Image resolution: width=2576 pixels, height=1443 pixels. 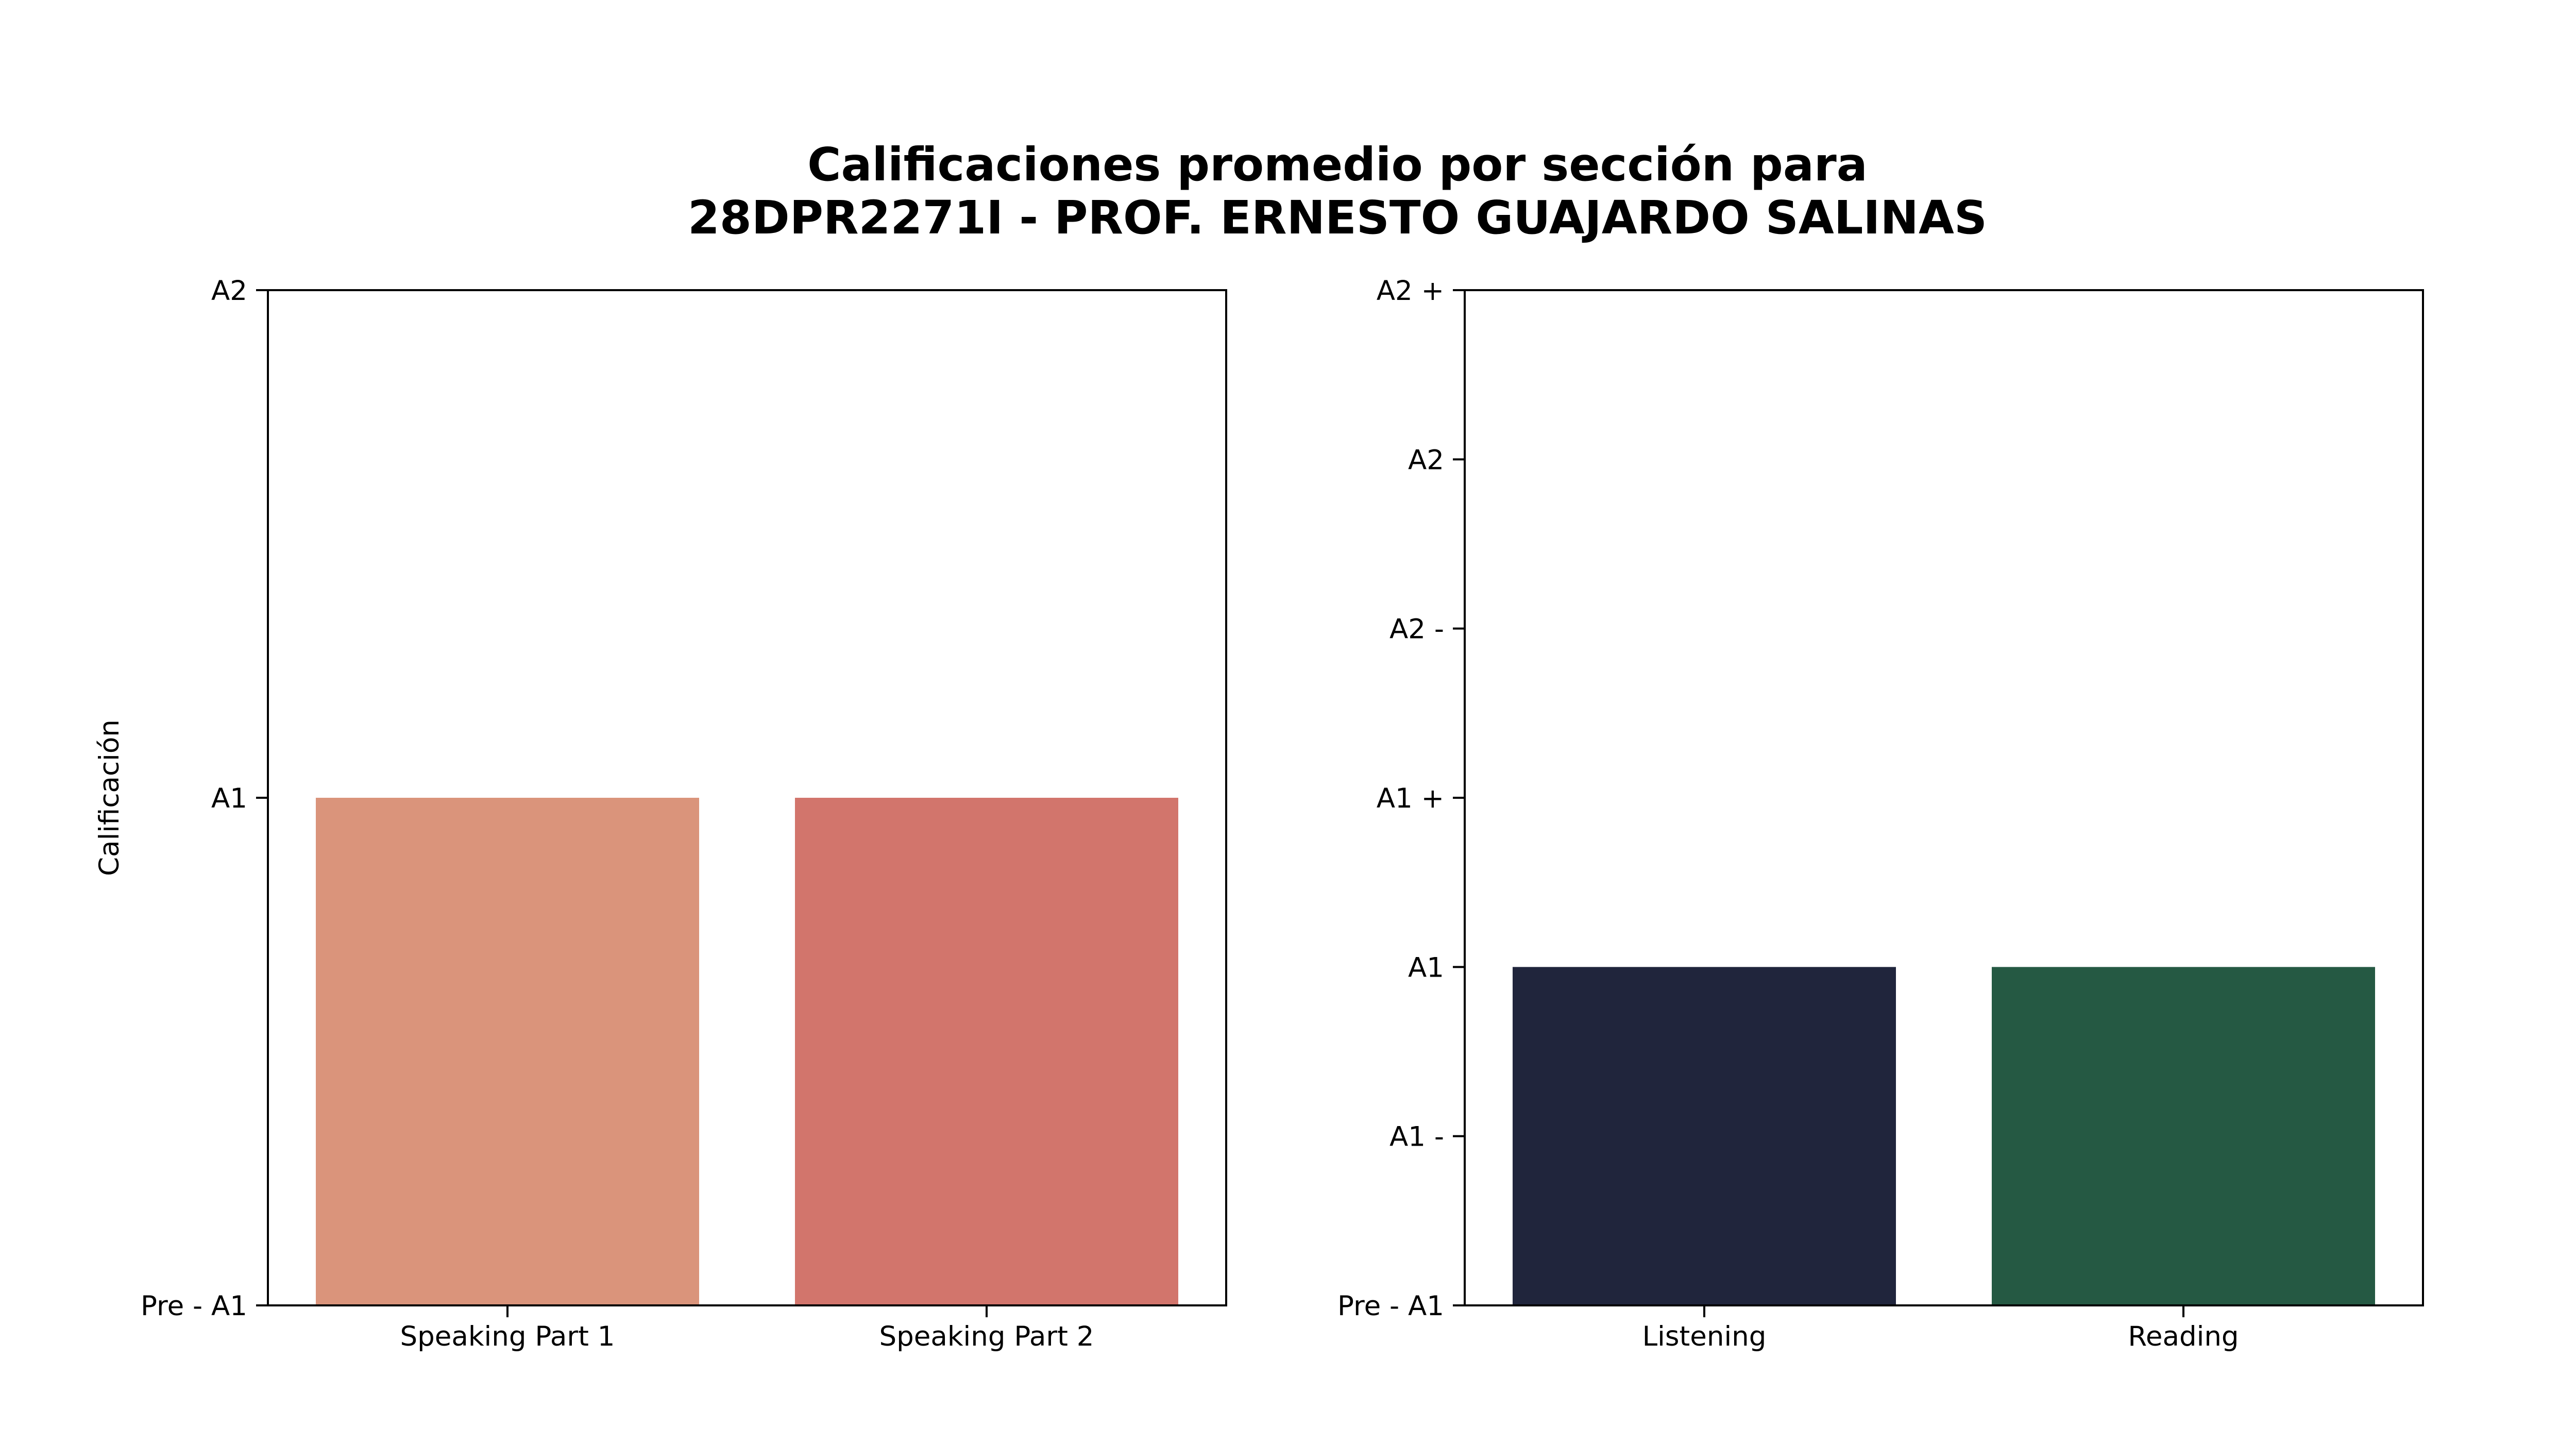 What do you see at coordinates (1410, 798) in the screenshot?
I see `y-tick-label: A1 +` at bounding box center [1410, 798].